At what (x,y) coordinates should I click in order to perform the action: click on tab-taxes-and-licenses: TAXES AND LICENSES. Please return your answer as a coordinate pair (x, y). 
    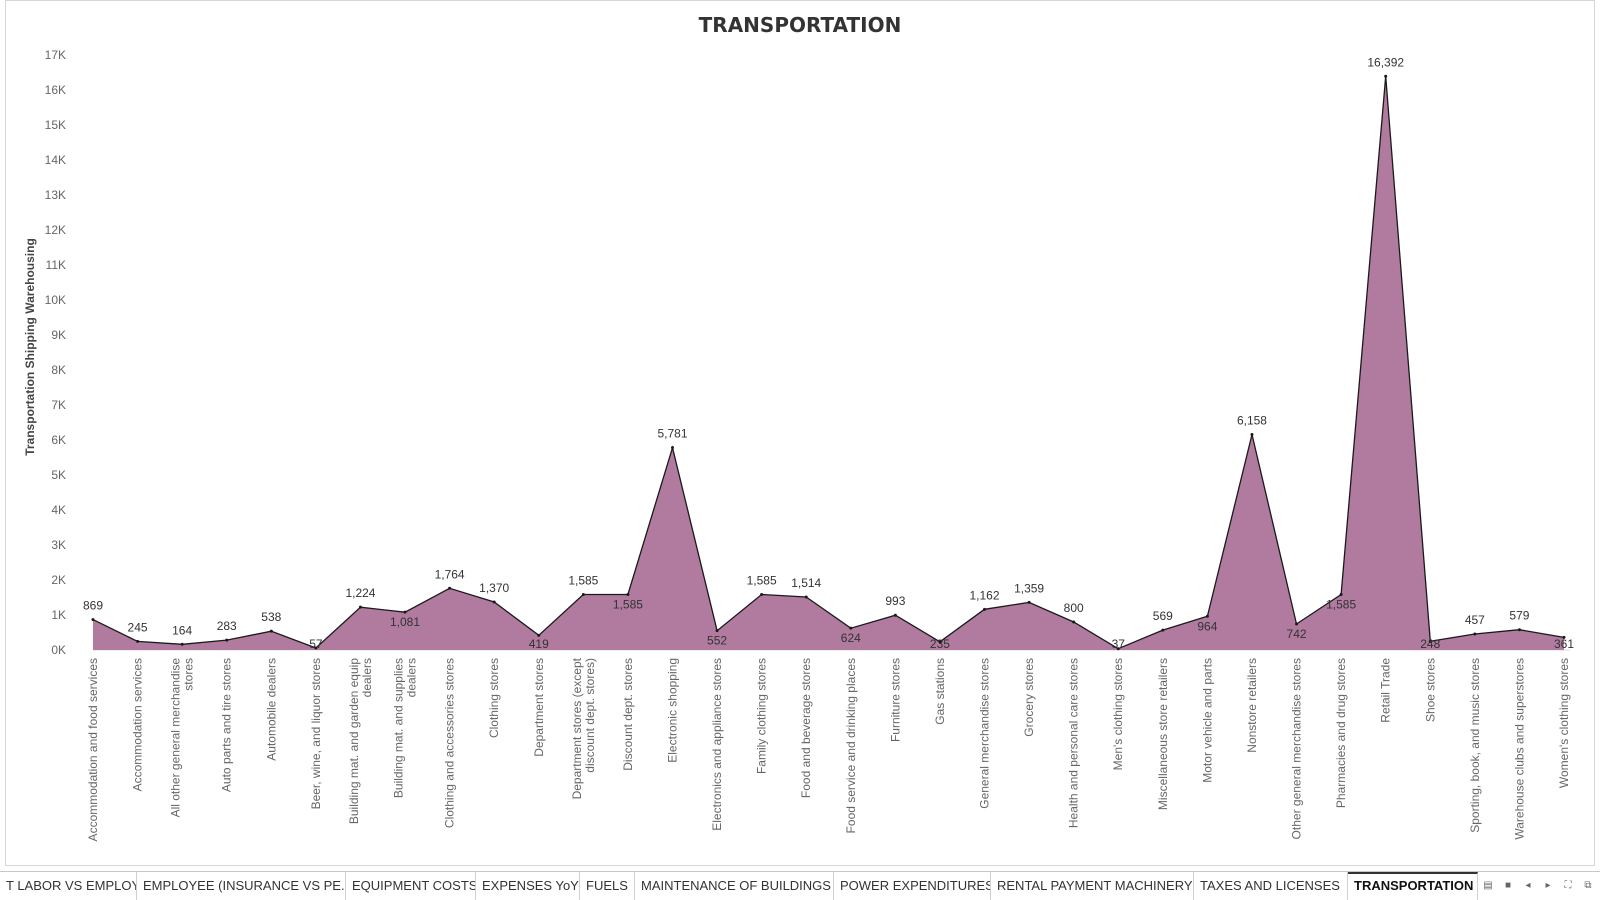
    Looking at the image, I should click on (1271, 886).